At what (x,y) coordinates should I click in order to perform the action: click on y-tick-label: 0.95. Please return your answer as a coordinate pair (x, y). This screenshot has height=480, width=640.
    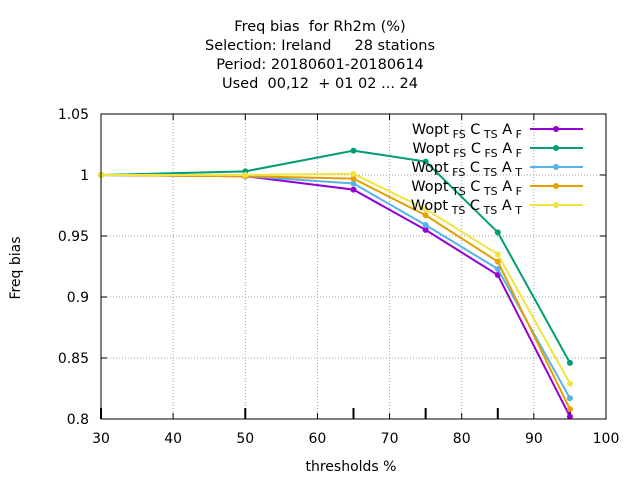
    Looking at the image, I should click on (73, 237).